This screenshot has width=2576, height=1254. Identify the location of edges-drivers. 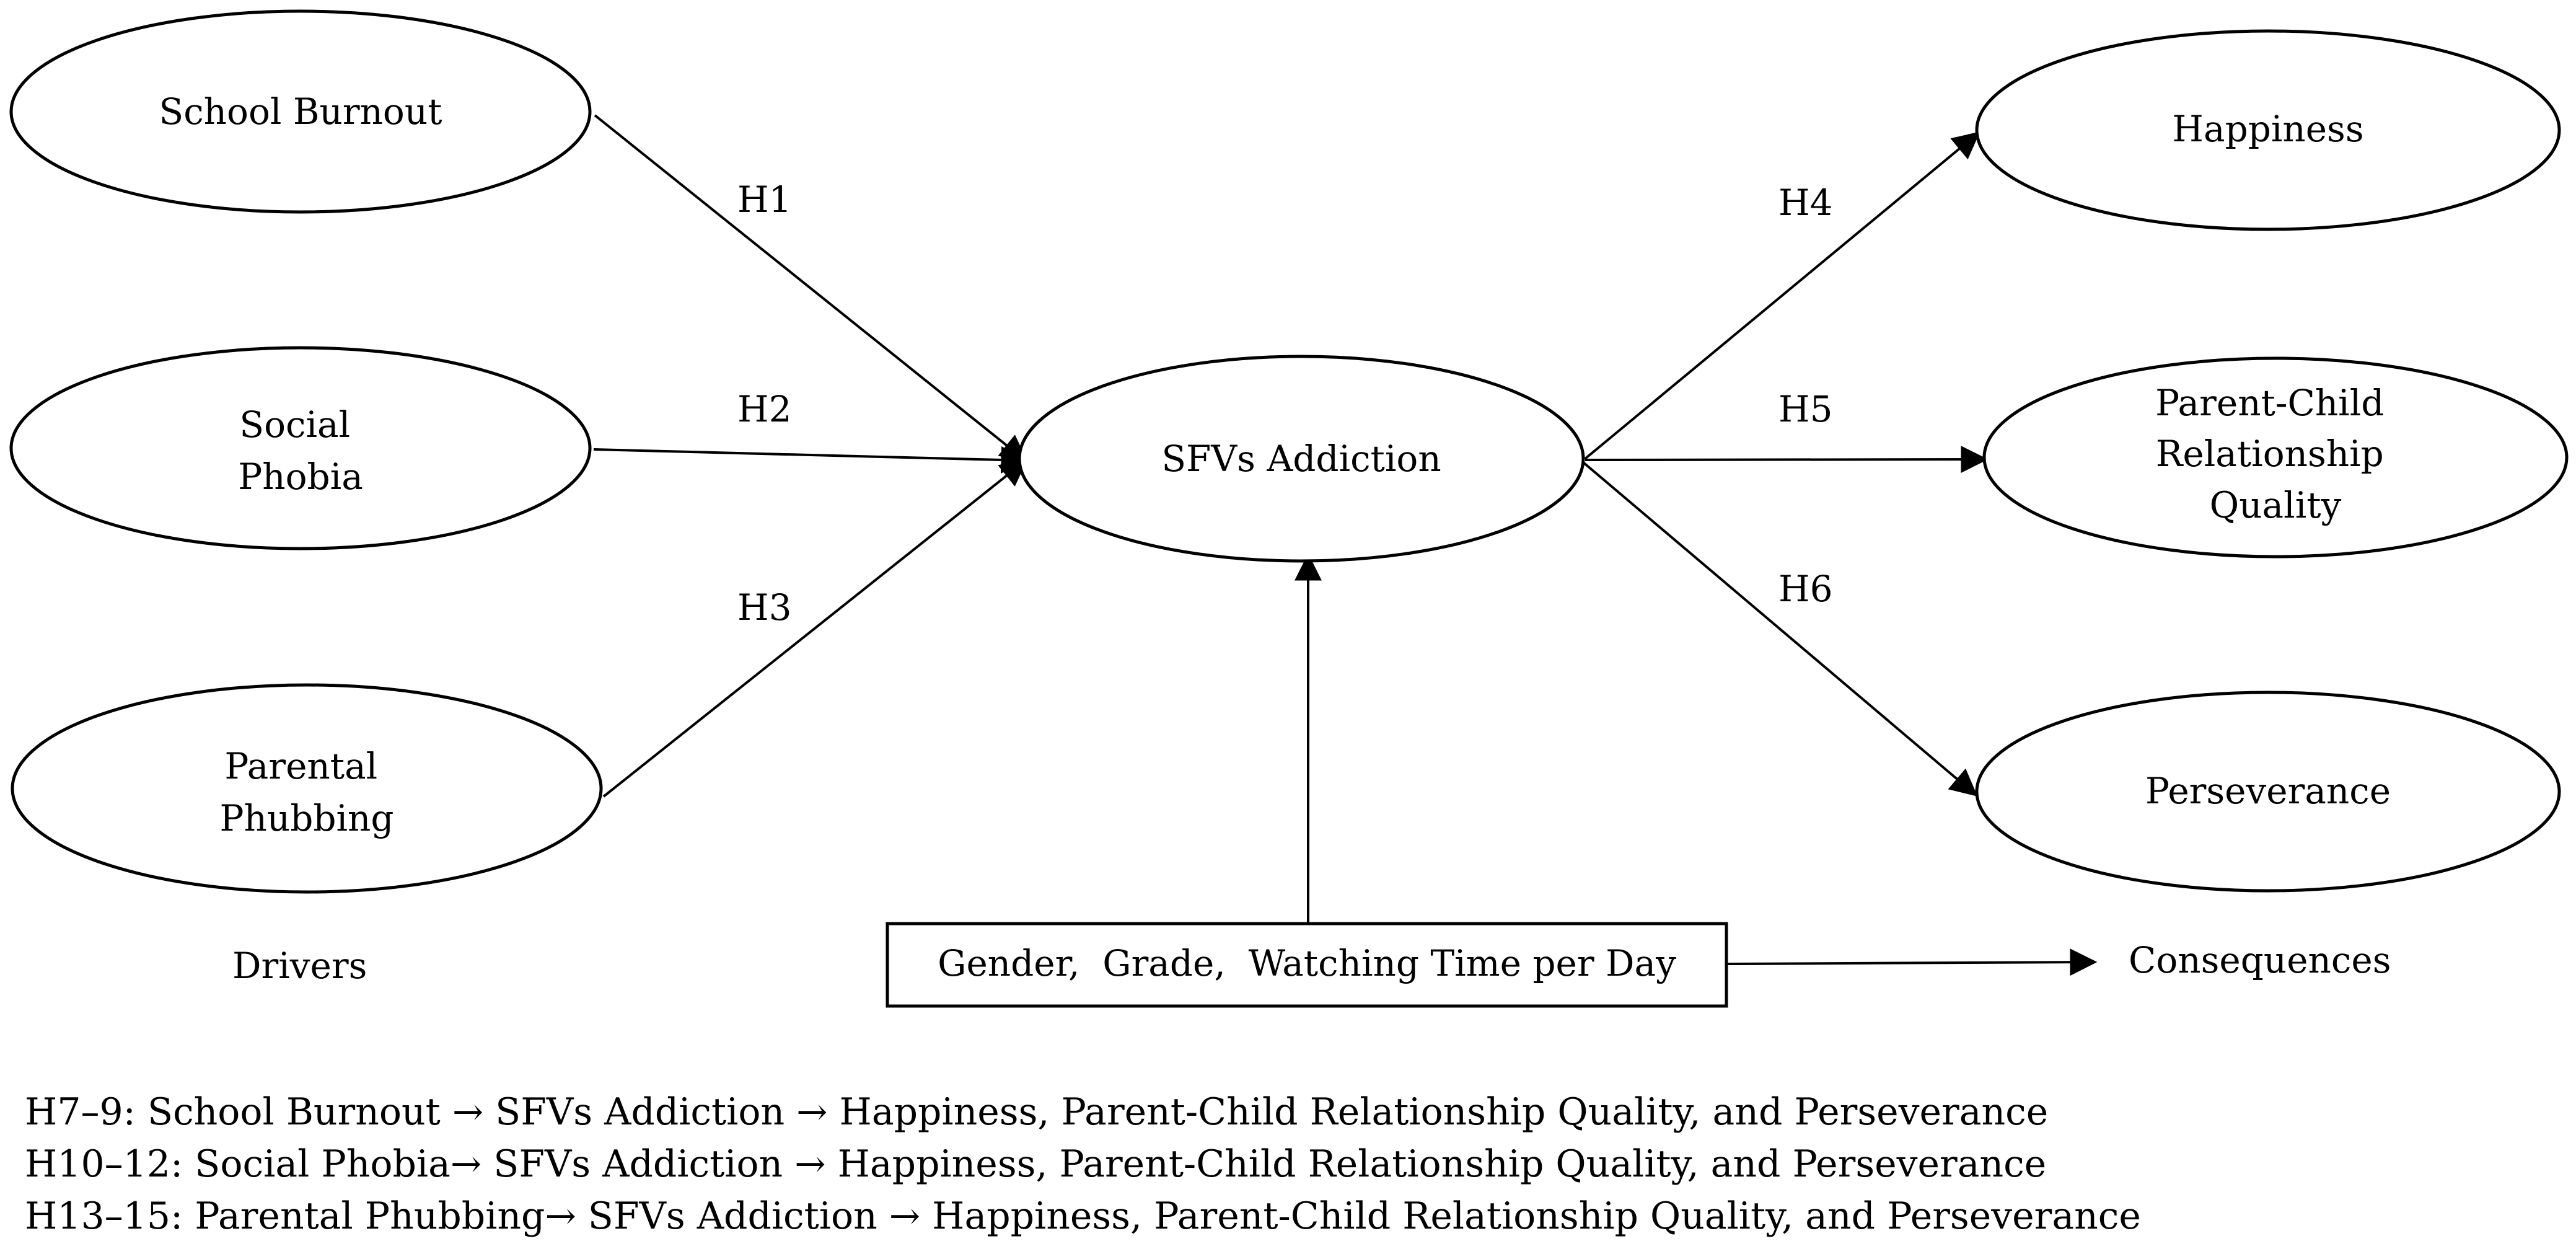
(811, 456).